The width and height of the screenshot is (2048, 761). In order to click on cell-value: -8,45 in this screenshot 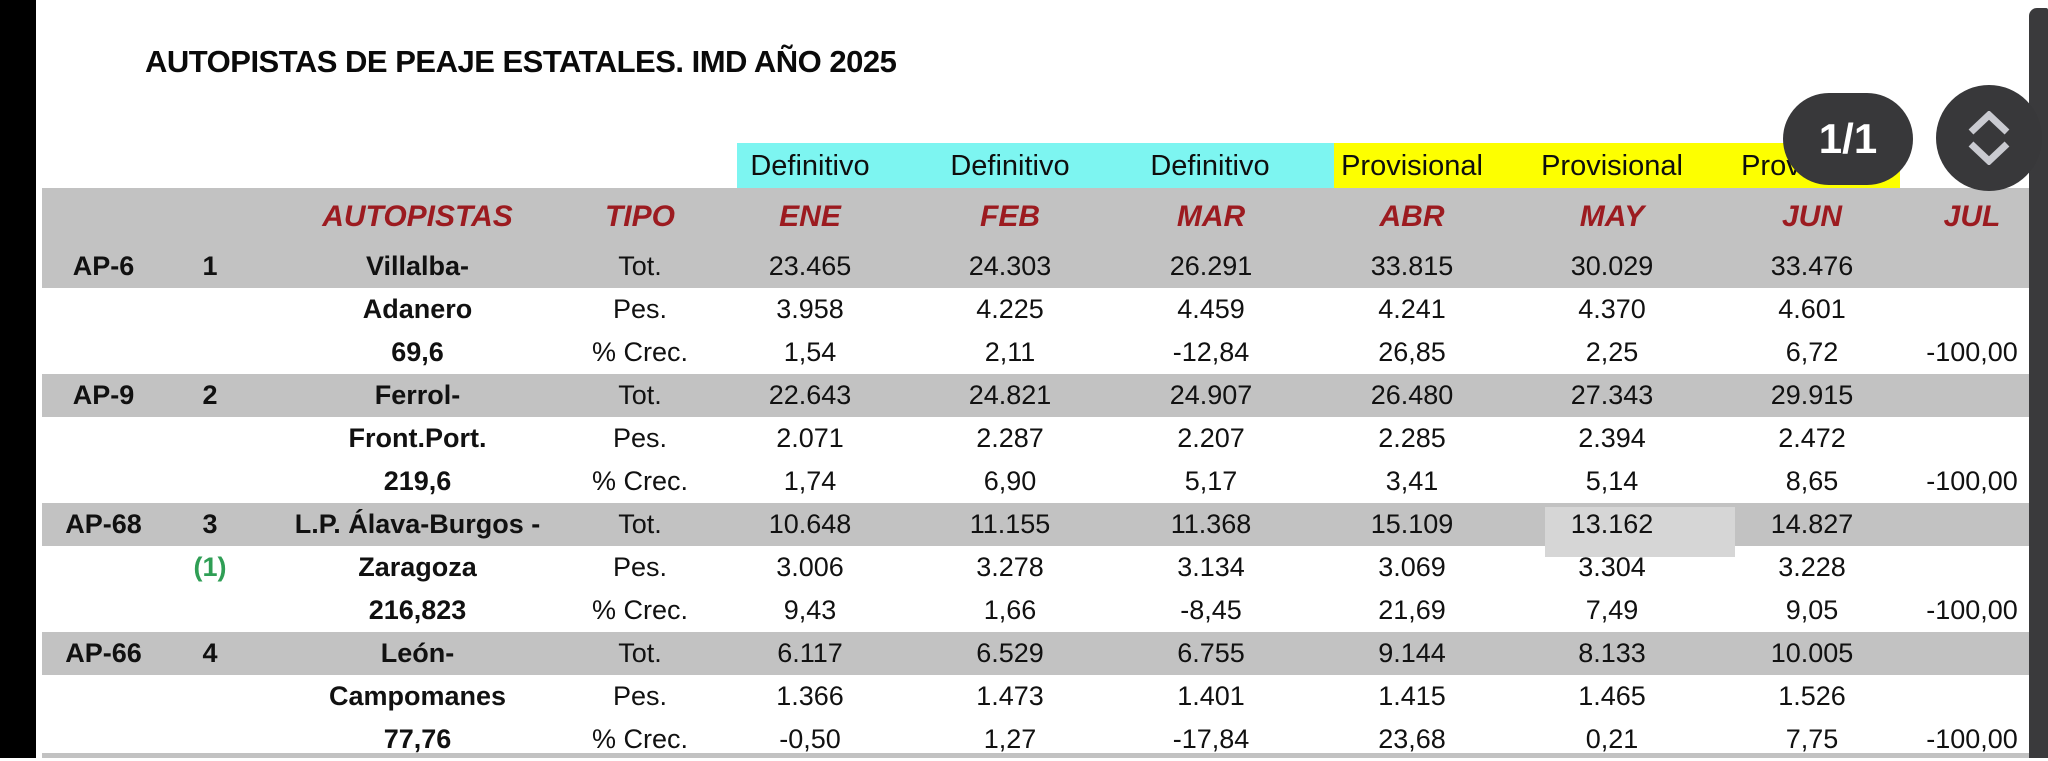, I will do `click(1211, 610)`.